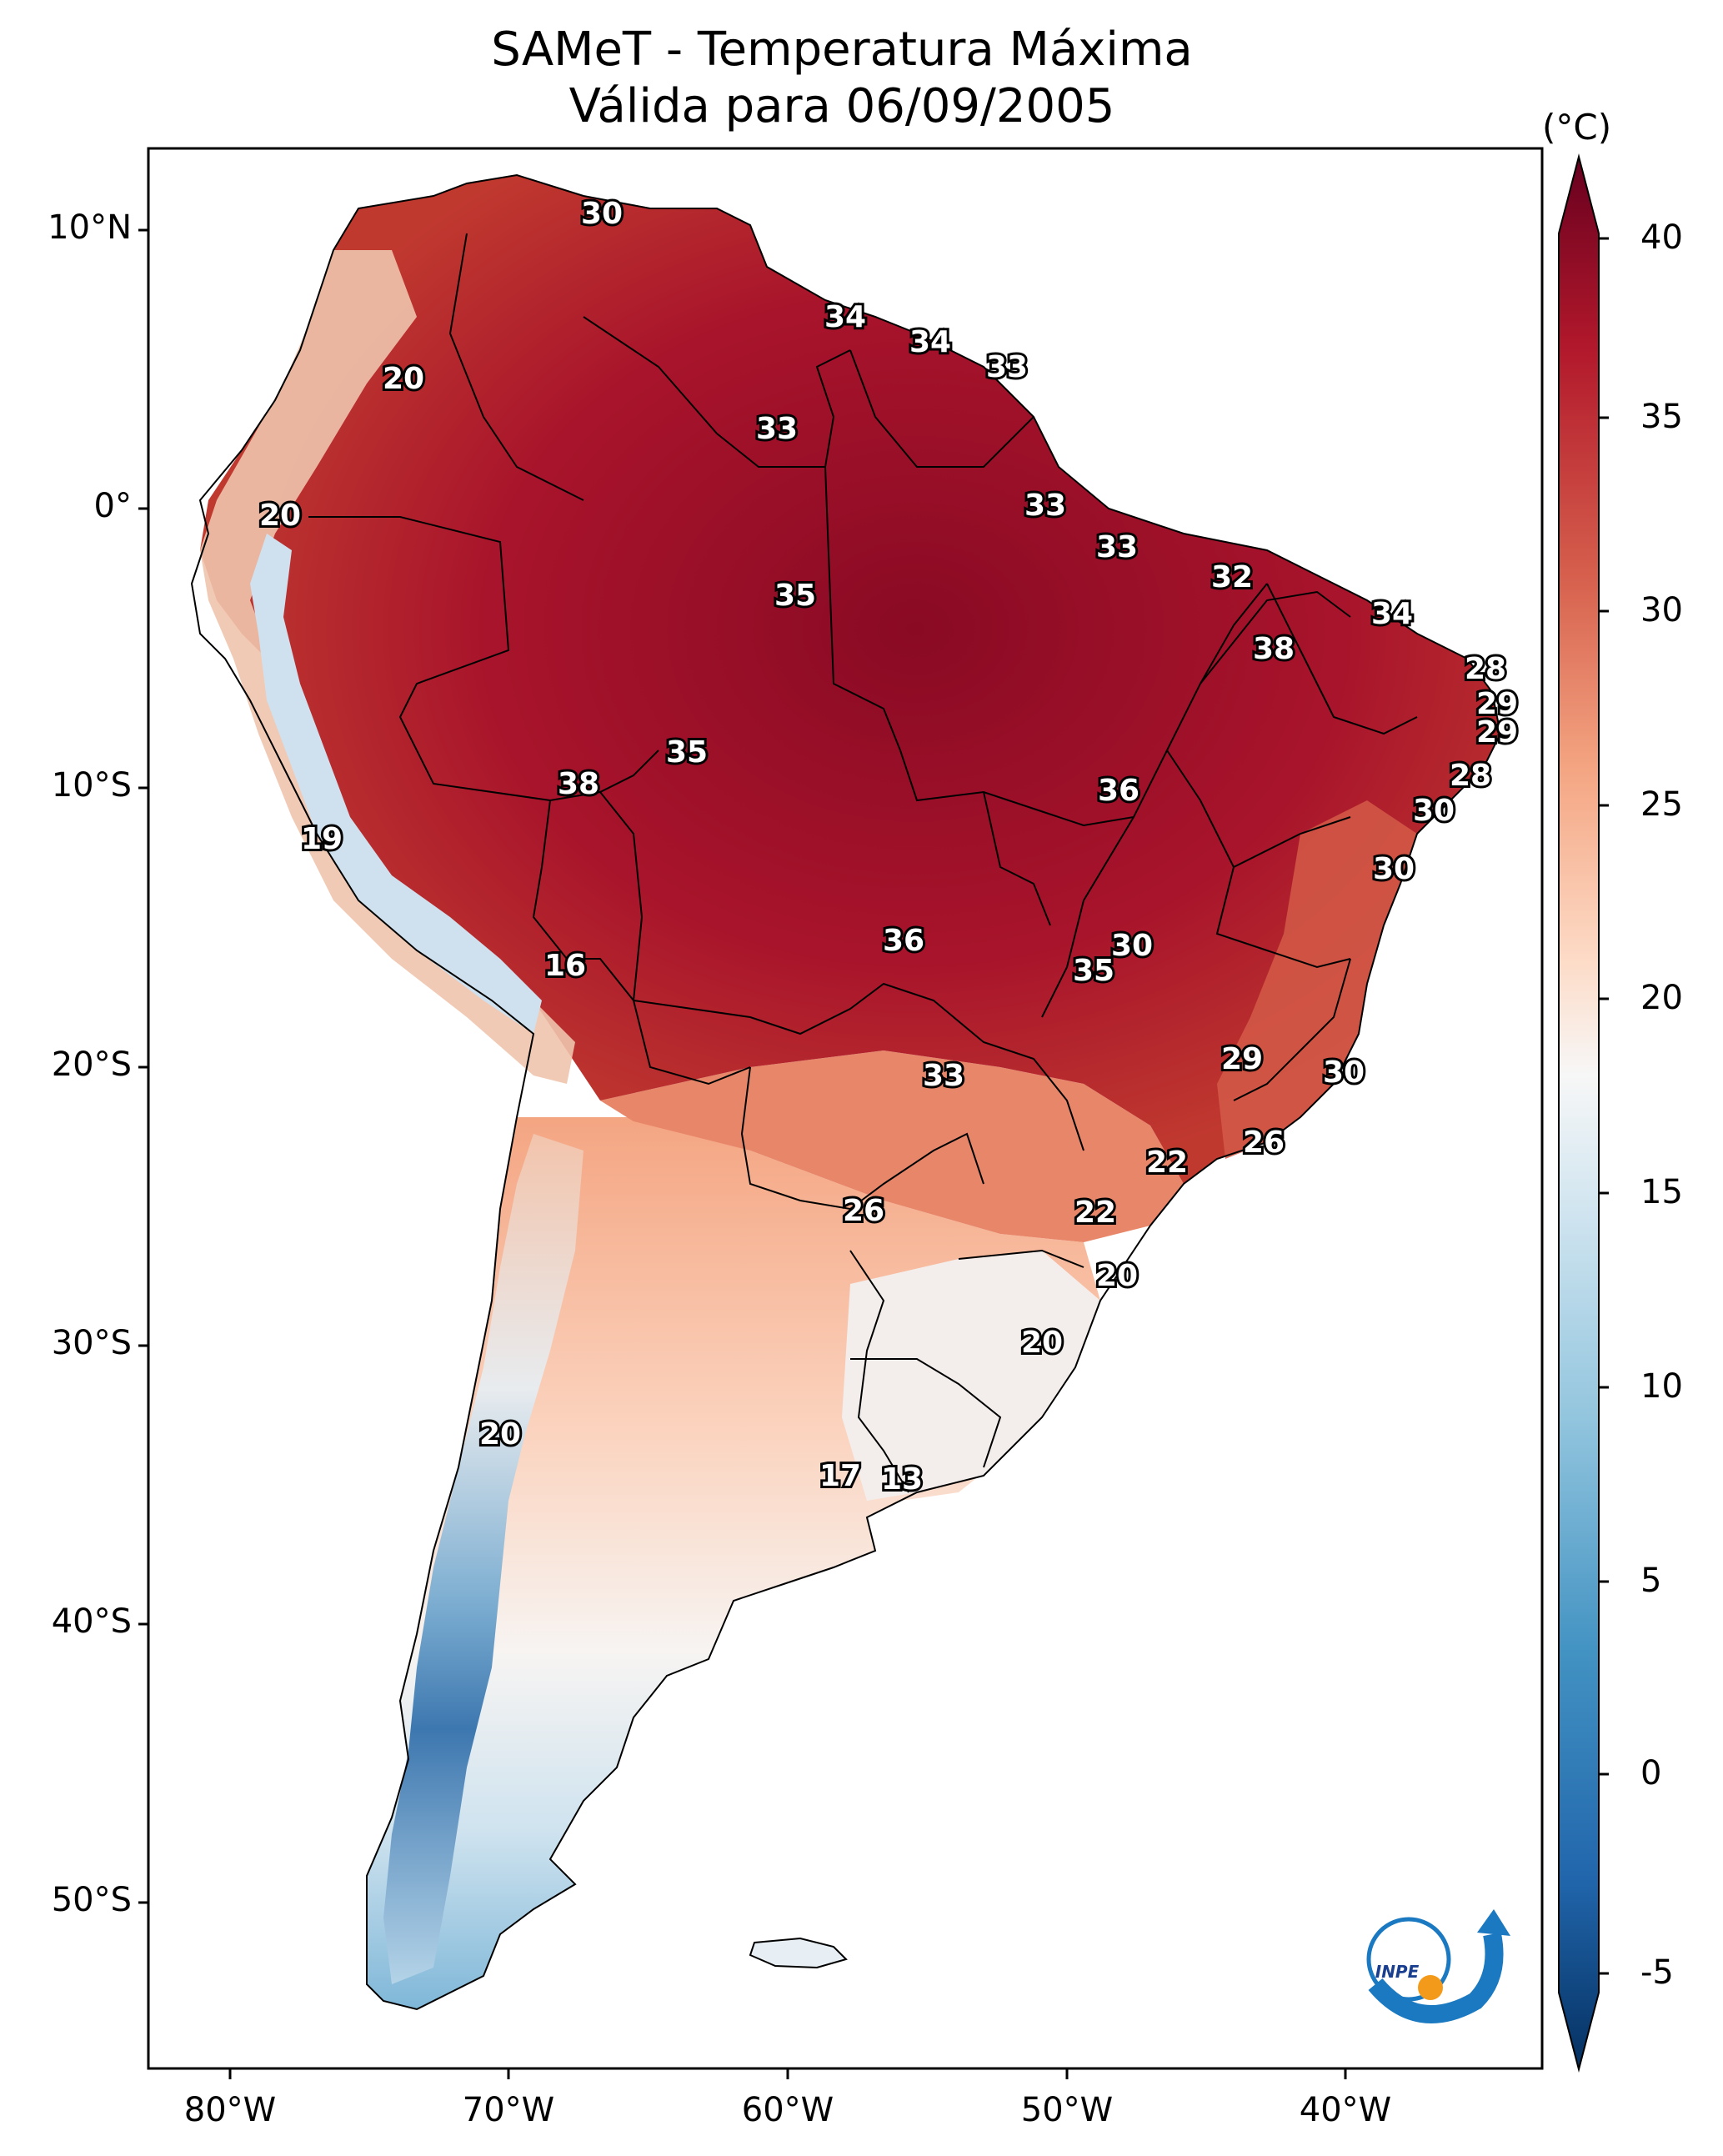  Describe the element at coordinates (92, 1343) in the screenshot. I see `latitude-label: 30°S` at that location.